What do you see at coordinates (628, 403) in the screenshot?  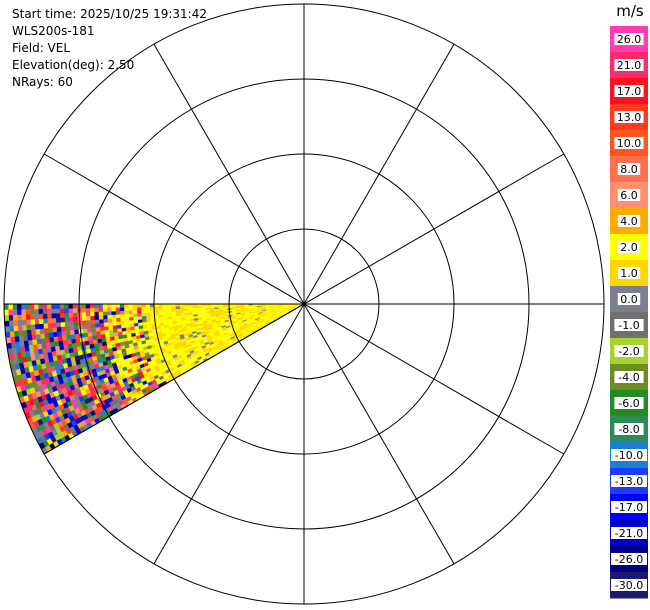 I see `colorbar-tick-label: -6.0` at bounding box center [628, 403].